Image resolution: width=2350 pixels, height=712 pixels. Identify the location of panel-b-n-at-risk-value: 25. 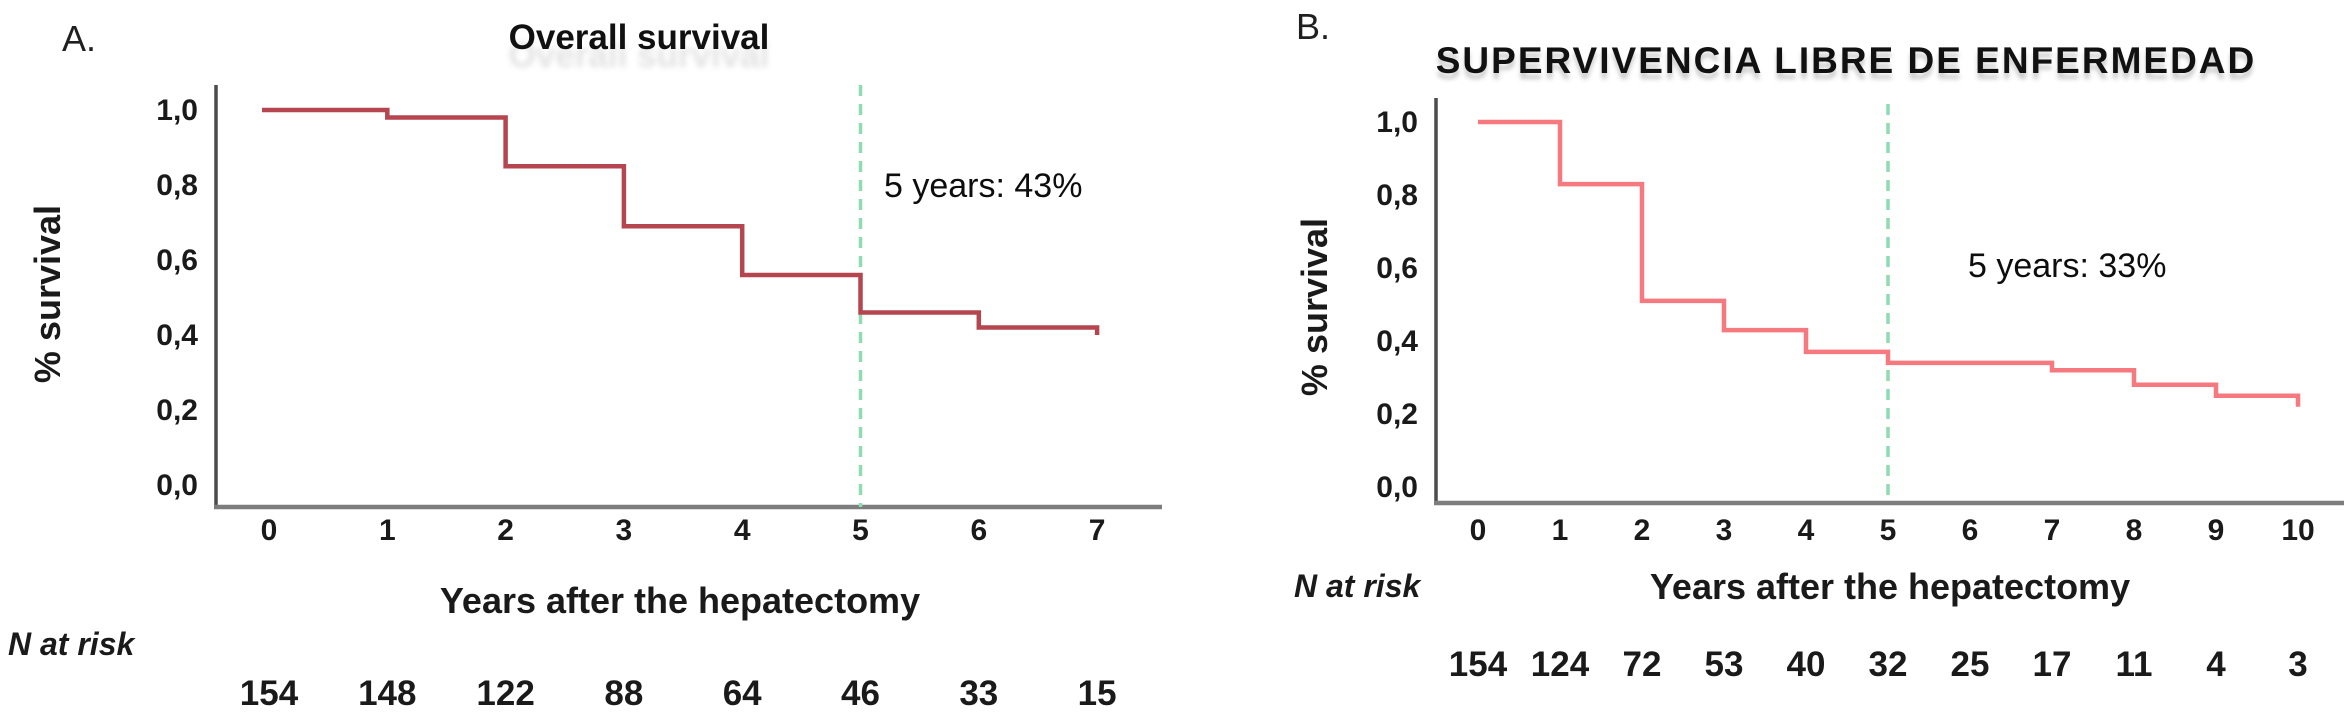
(1970, 664).